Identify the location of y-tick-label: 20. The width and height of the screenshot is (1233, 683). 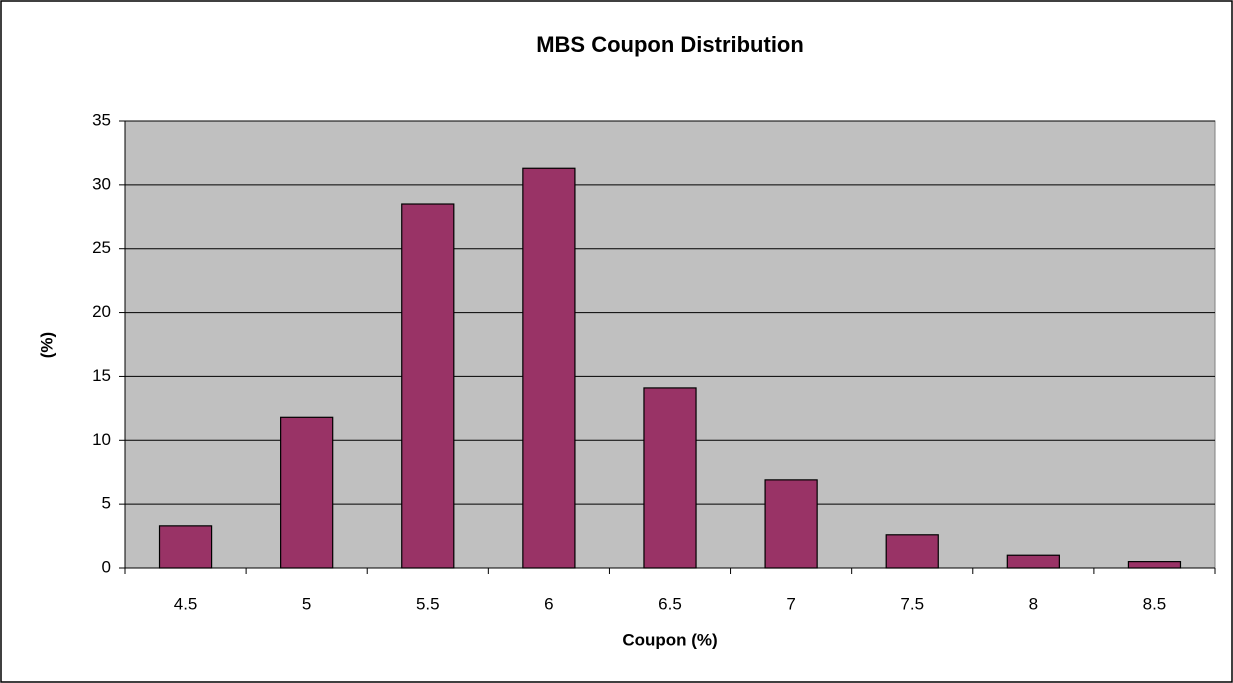
(101, 311).